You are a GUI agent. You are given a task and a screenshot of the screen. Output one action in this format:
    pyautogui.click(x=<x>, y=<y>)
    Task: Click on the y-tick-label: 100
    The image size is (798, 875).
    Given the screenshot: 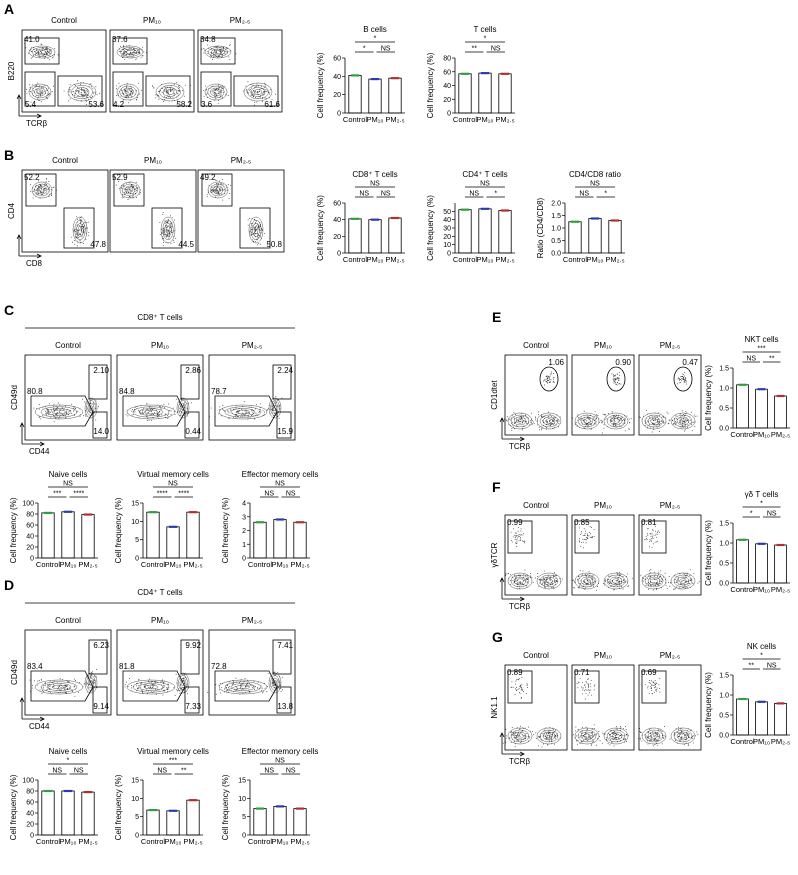 What is the action you would take?
    pyautogui.click(x=28, y=504)
    